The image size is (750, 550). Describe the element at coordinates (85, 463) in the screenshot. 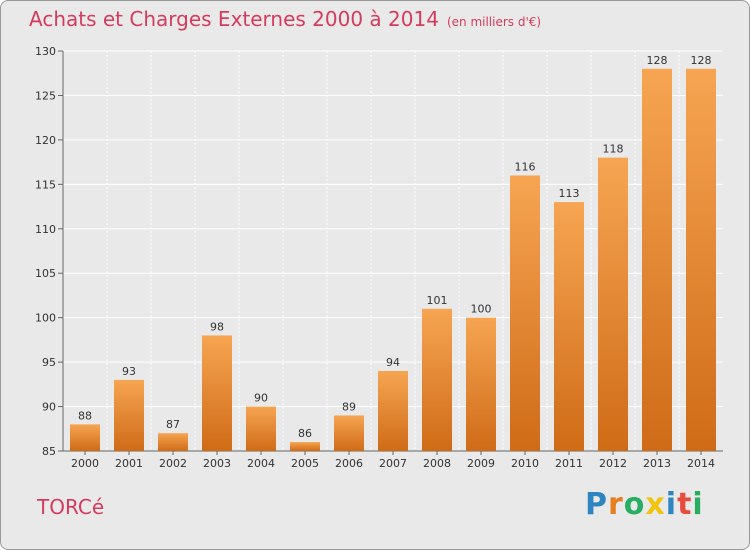

I see `x-tick-label: 2000` at that location.